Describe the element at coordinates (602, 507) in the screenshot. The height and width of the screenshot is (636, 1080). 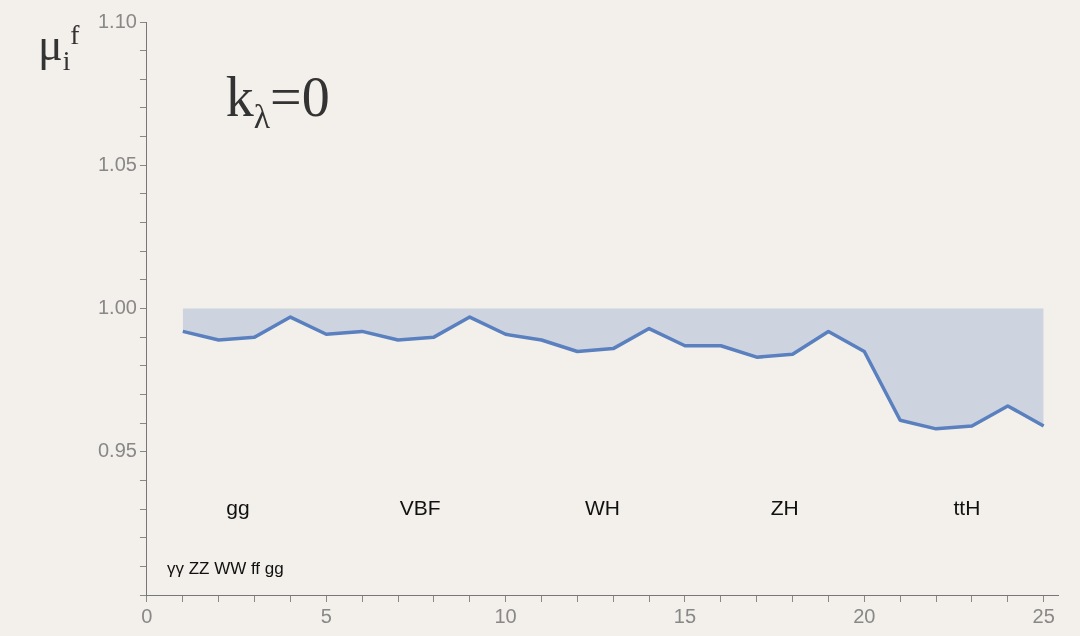
I see `annotation: WH` at that location.